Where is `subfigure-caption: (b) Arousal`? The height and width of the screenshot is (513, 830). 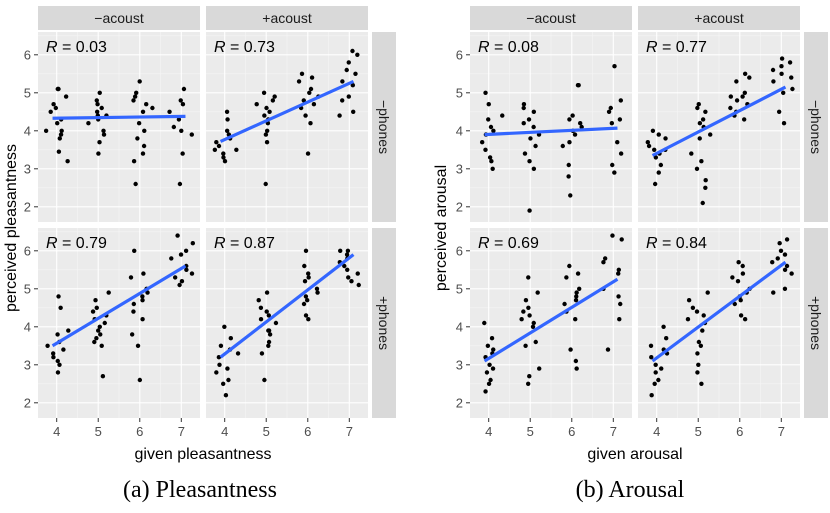 subfigure-caption: (b) Arousal is located at coordinates (630, 490).